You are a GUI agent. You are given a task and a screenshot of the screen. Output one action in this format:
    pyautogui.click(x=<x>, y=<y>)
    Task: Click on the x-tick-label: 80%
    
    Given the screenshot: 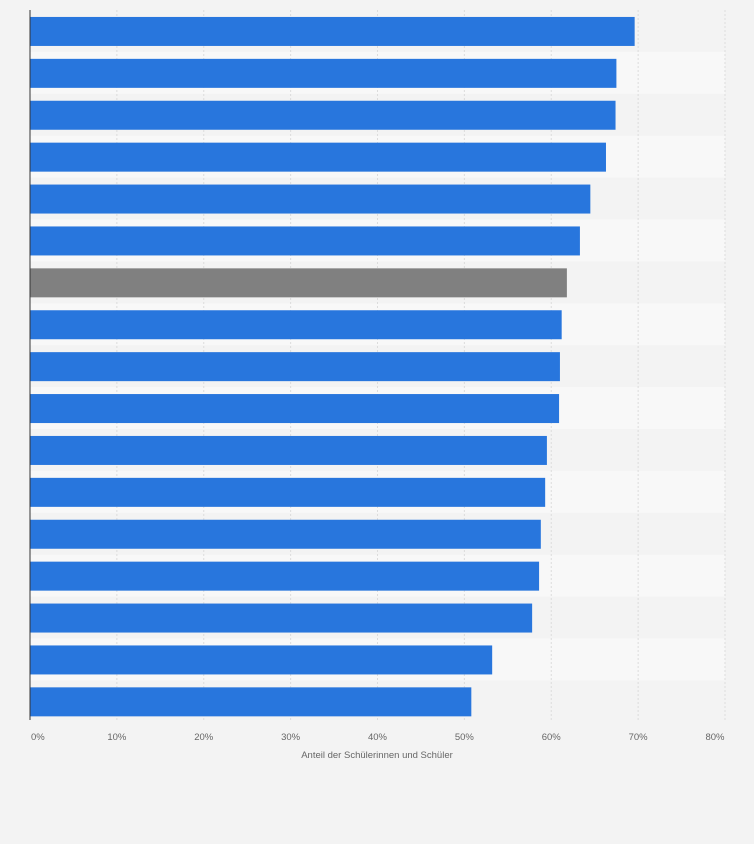 What is the action you would take?
    pyautogui.click(x=715, y=737)
    